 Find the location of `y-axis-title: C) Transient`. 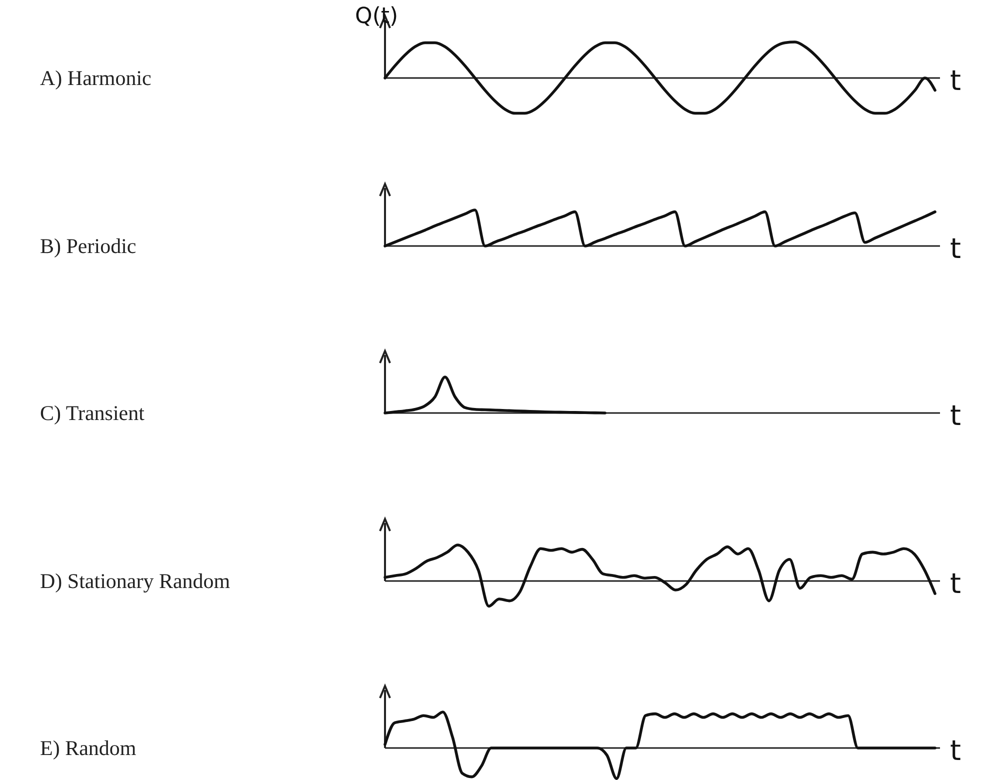

y-axis-title: C) Transient is located at coordinates (92, 413).